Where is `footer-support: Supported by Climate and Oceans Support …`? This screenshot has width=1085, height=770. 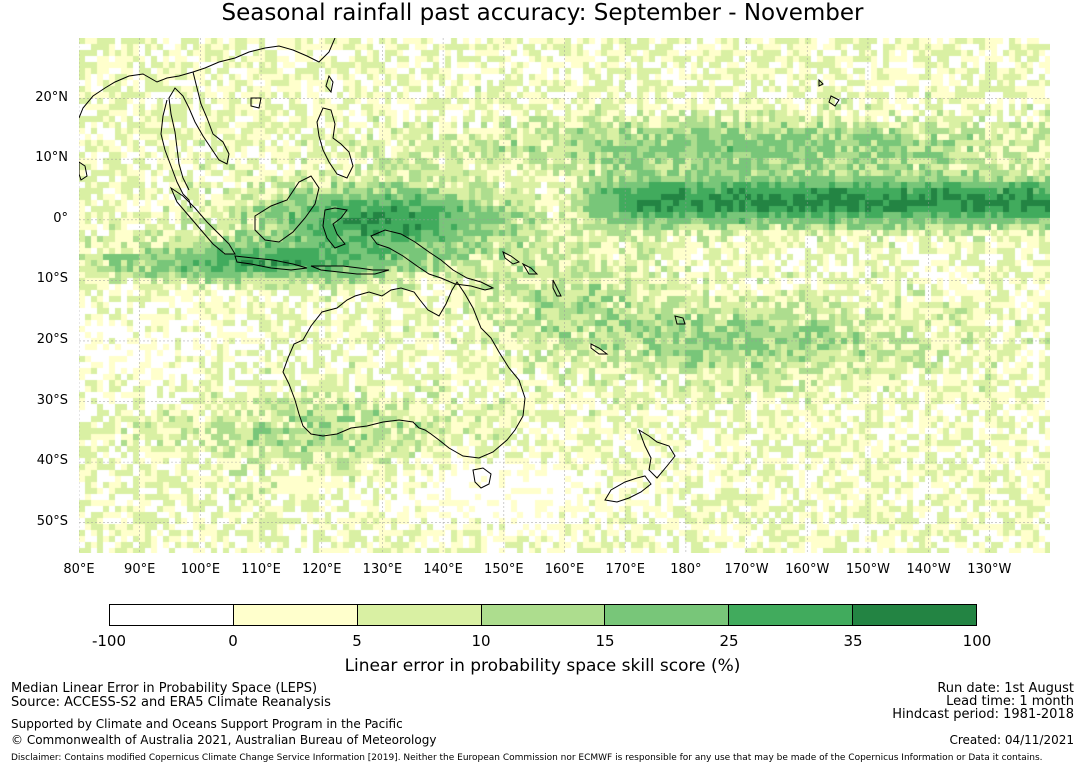 footer-support: Supported by Climate and Oceans Support … is located at coordinates (207, 724).